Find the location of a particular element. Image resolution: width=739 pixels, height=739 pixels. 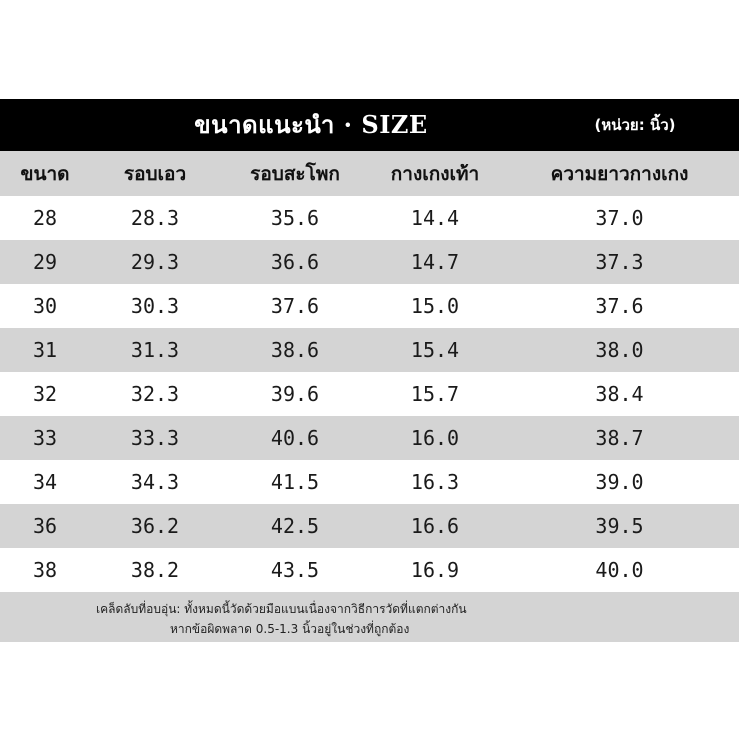

table-row: 31 31.3 38.6 15.4 38.0 is located at coordinates (369, 350).